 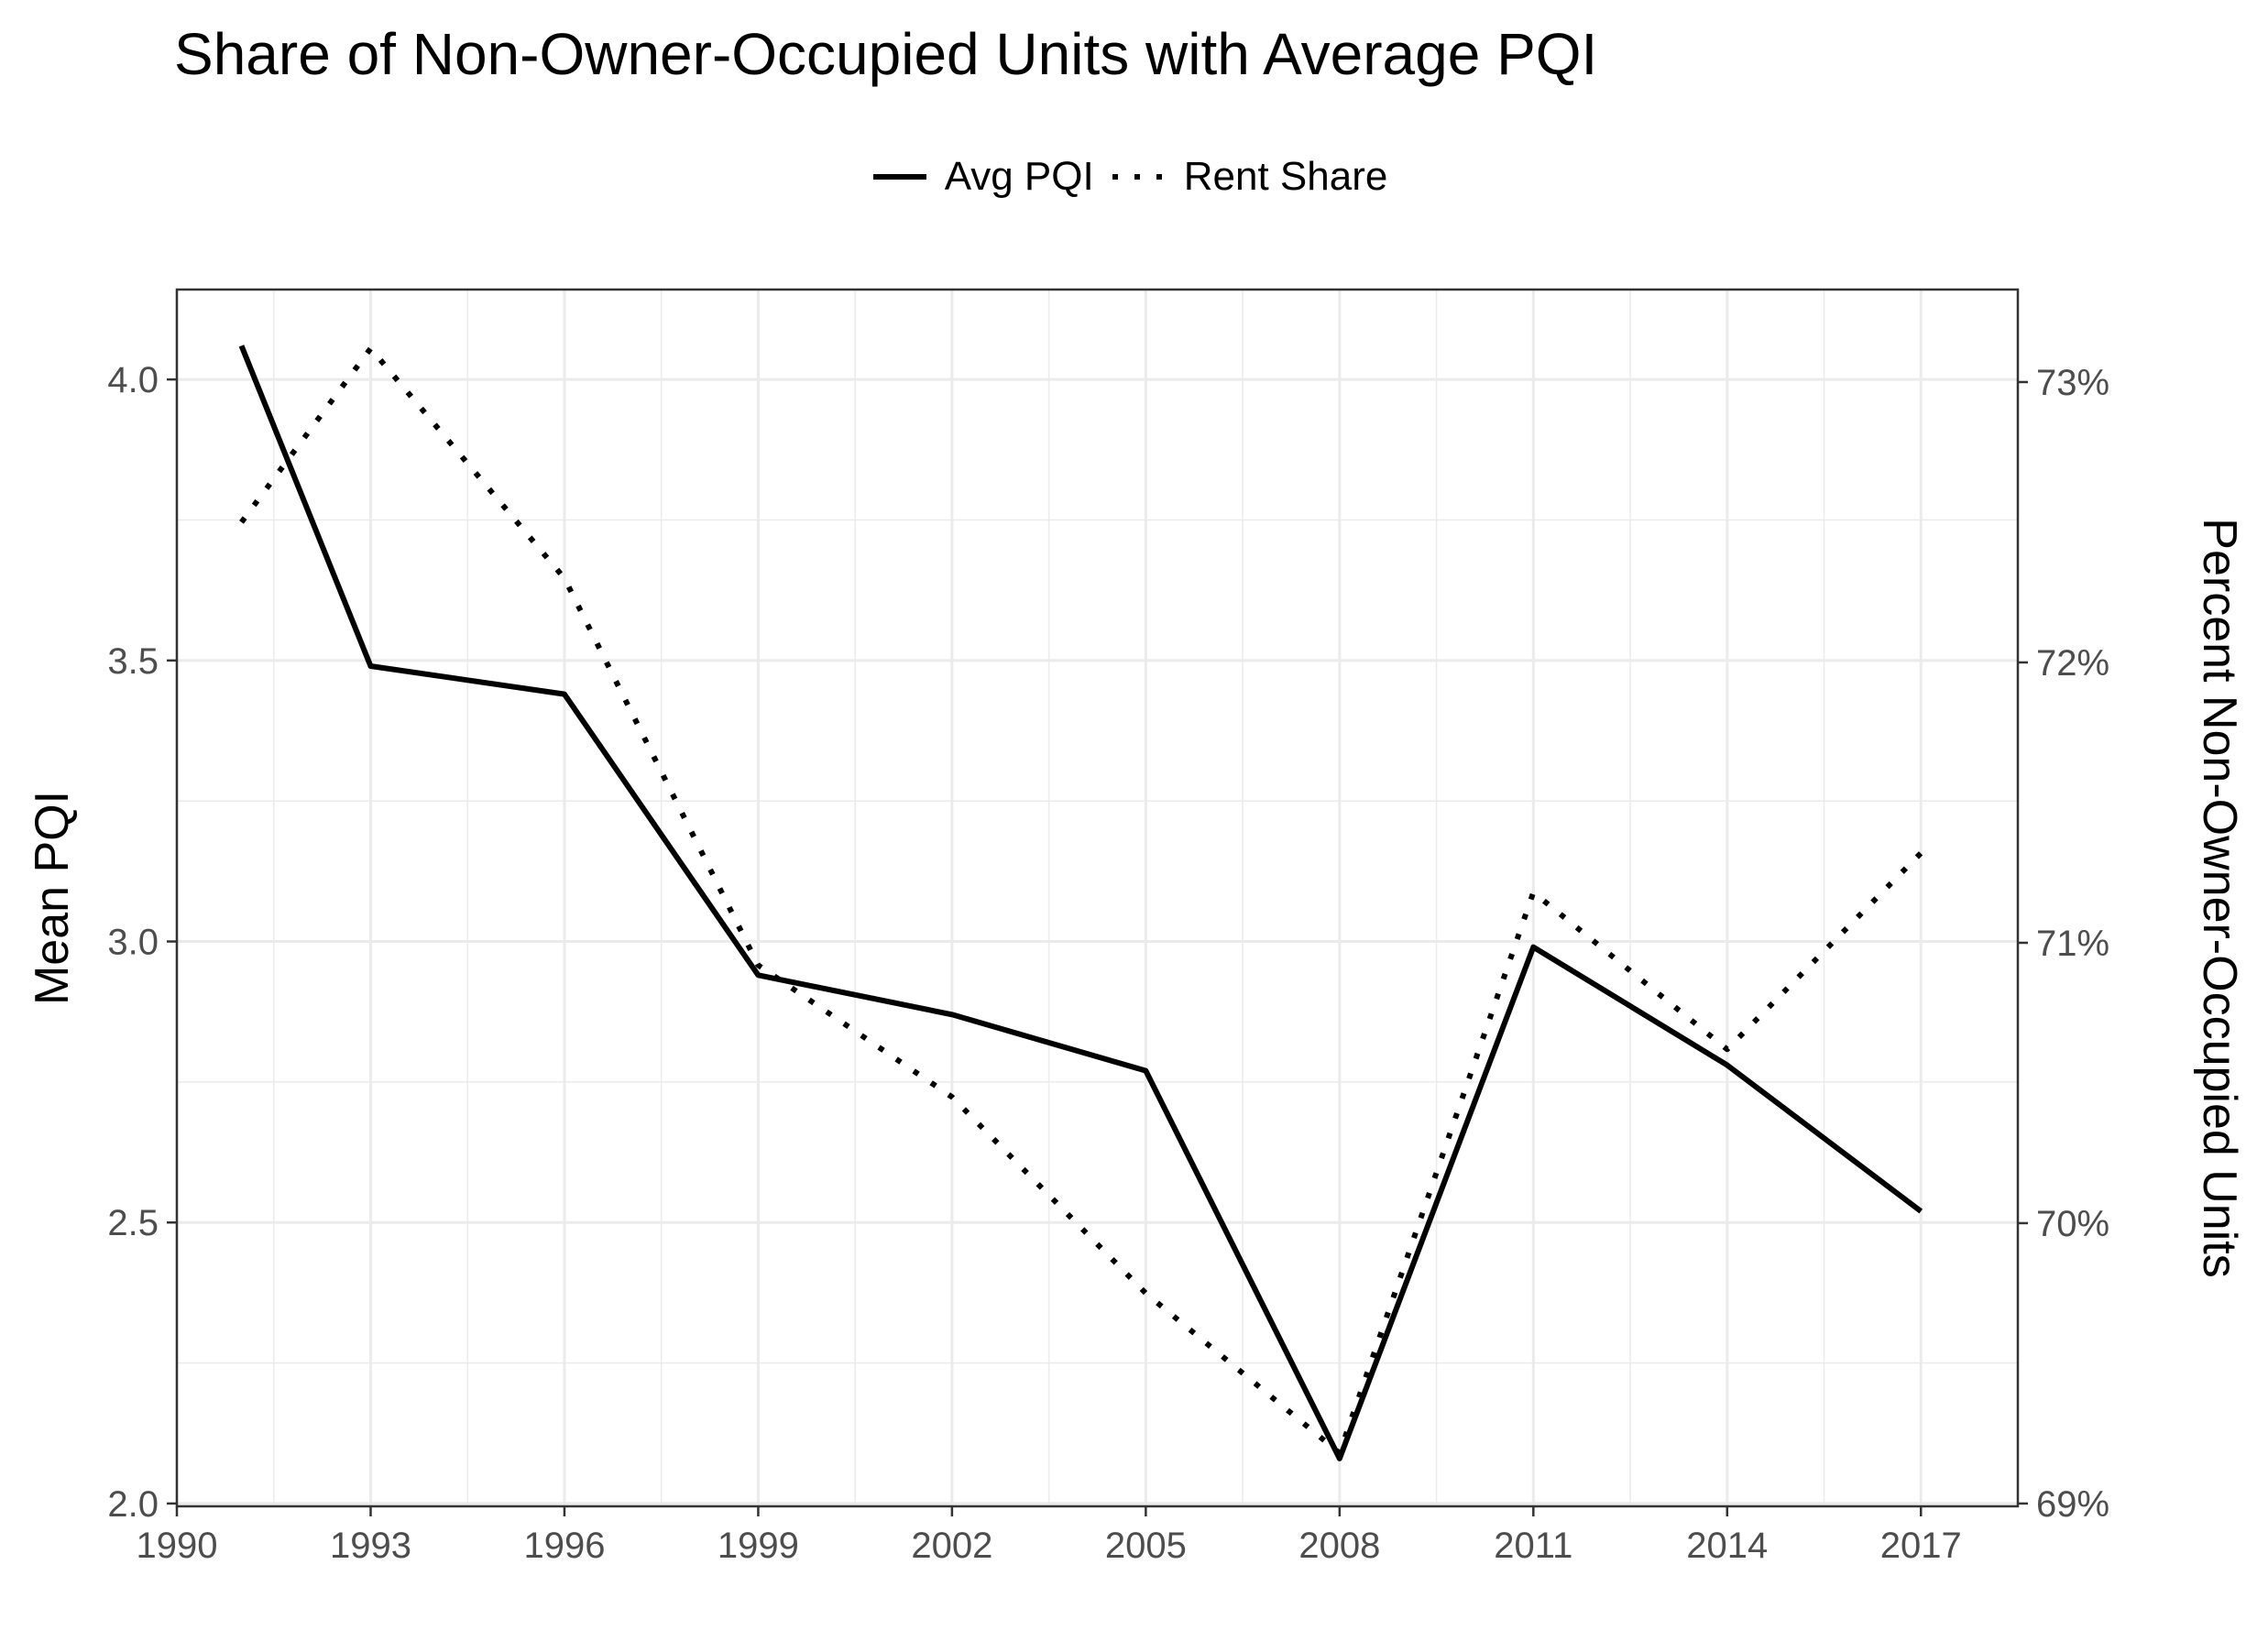 I want to click on y-tick-label: 3.5, so click(x=133, y=661).